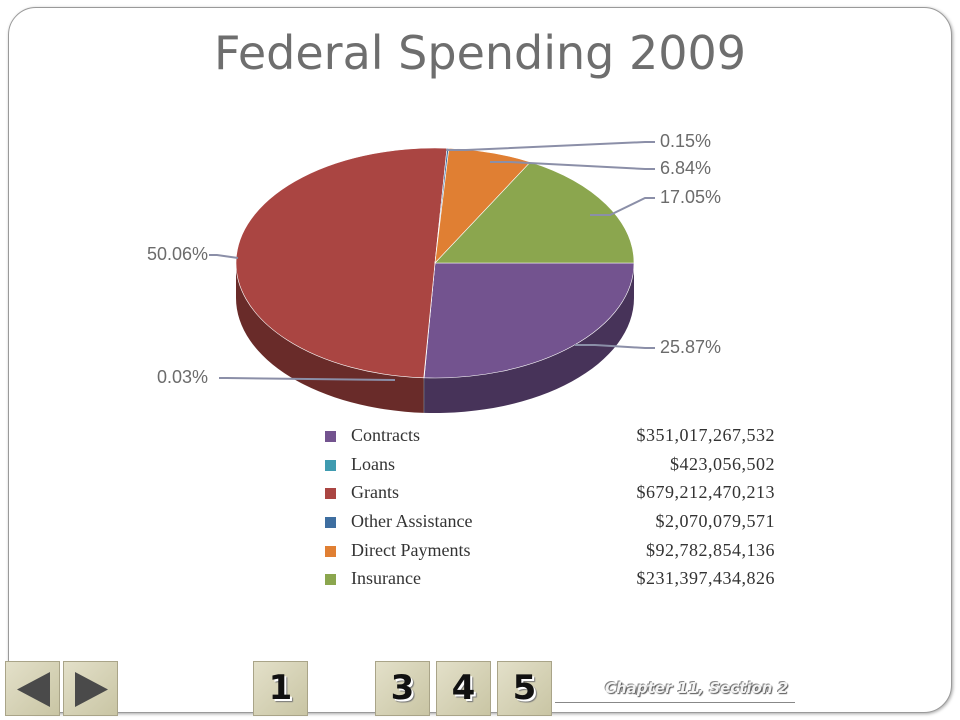 The height and width of the screenshot is (720, 960). I want to click on slide-1-button: 1, so click(280, 688).